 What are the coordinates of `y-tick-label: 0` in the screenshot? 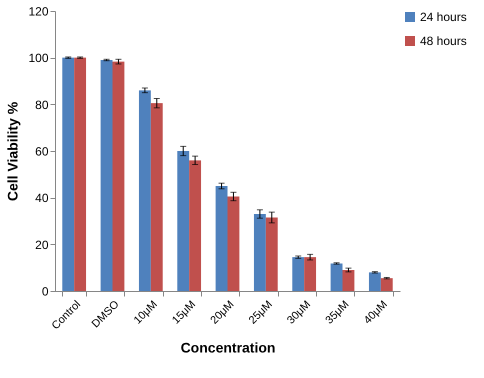 It's located at (45, 291).